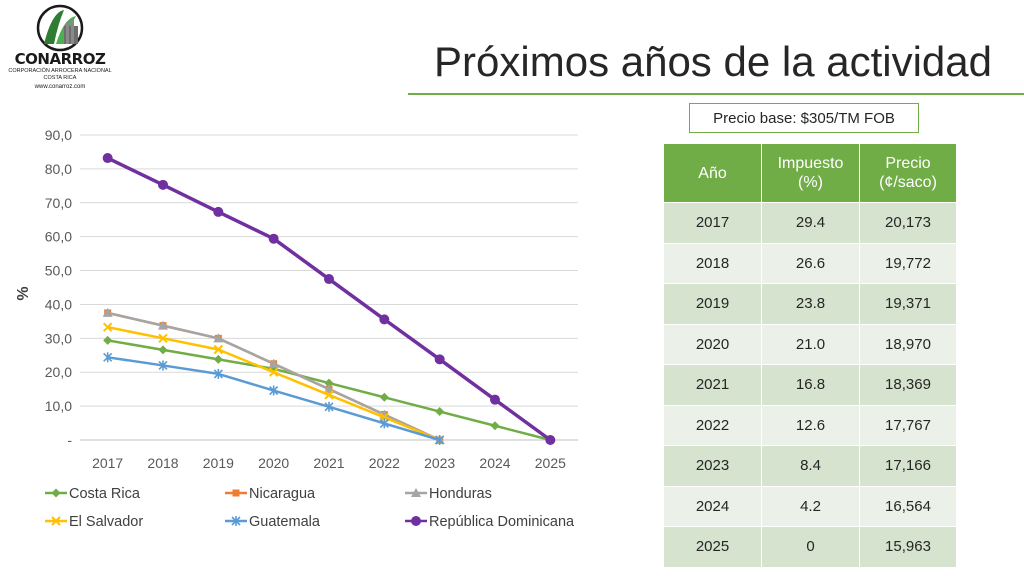 This screenshot has height=576, width=1024. I want to click on page-title: Próximos años de la actividad, so click(713, 61).